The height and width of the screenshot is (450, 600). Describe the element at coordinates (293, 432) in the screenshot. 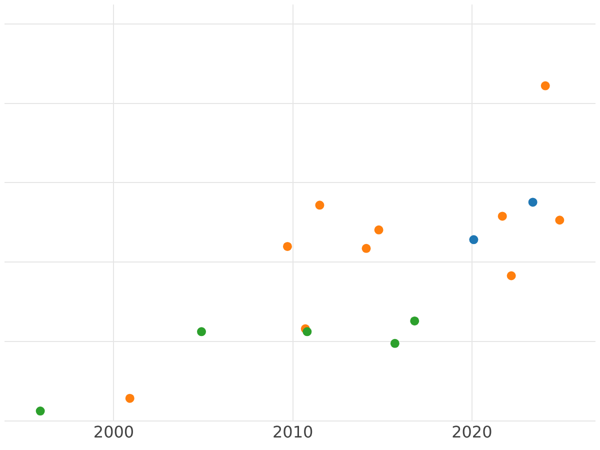

I see `x-tick-label: 2010` at that location.